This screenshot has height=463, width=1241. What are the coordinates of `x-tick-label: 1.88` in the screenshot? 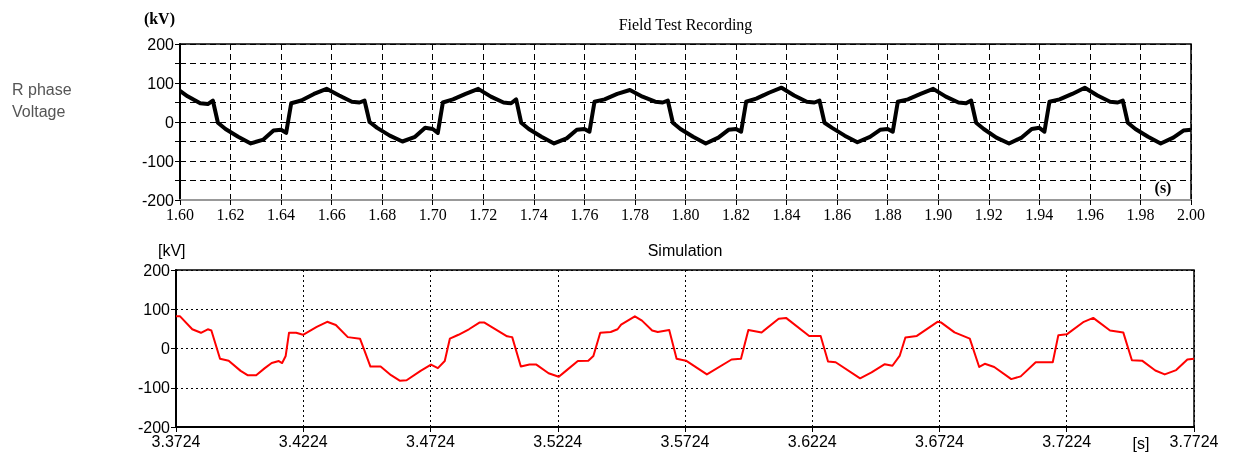 It's located at (887, 214).